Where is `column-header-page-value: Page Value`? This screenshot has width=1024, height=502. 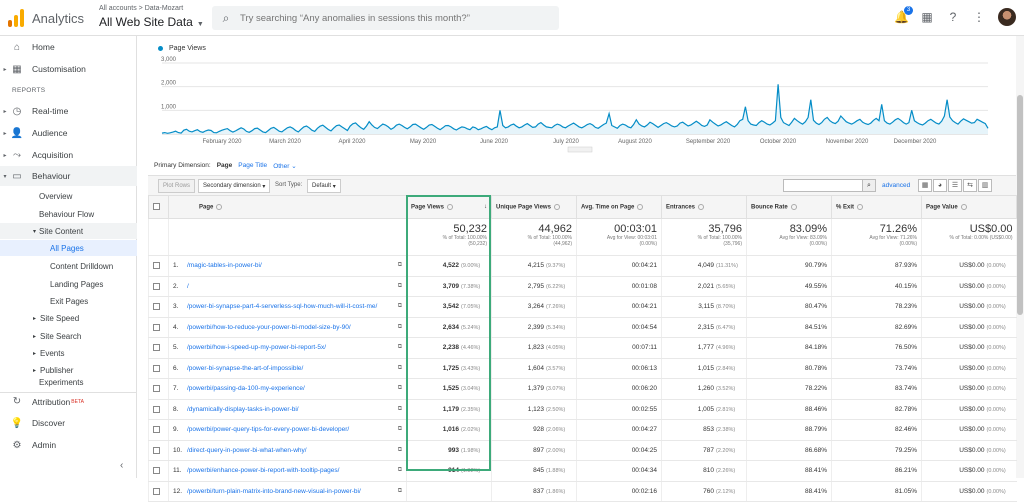 column-header-page-value: Page Value is located at coordinates (969, 207).